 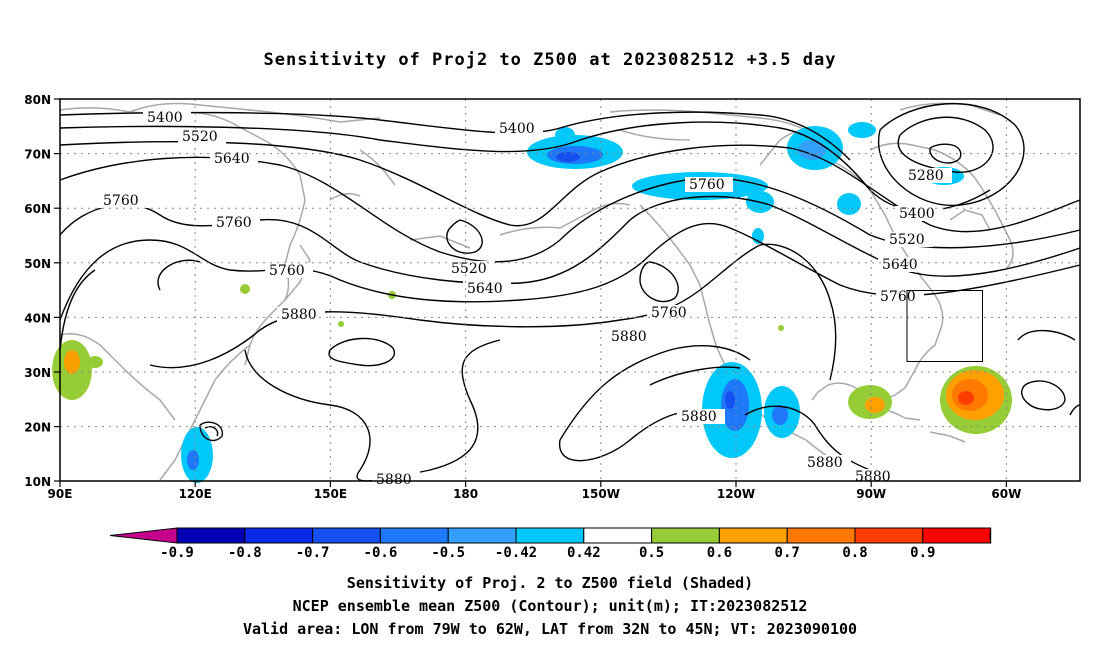 I want to click on lat-label: 40N, so click(x=37, y=318).